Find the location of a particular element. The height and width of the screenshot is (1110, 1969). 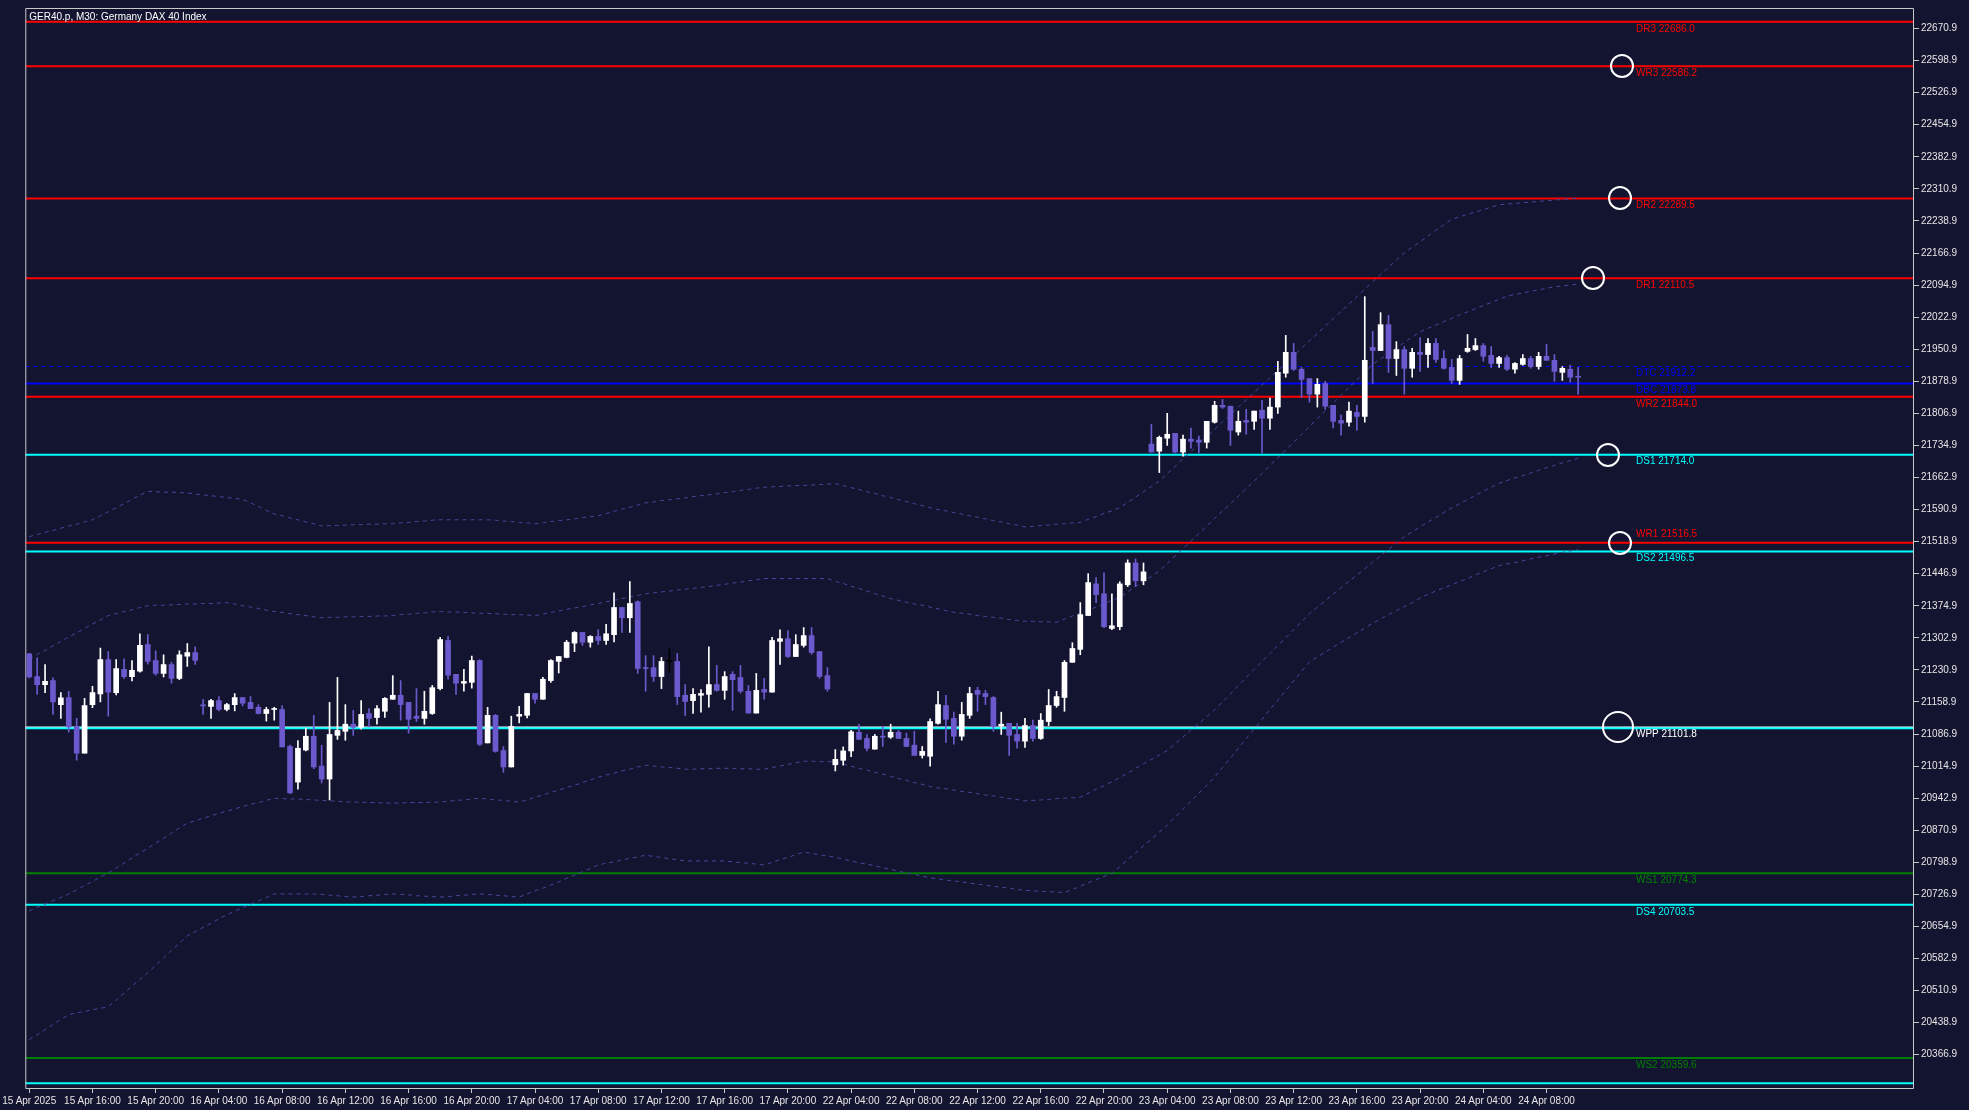

y-tick-label: 21950.9 is located at coordinates (1939, 348).